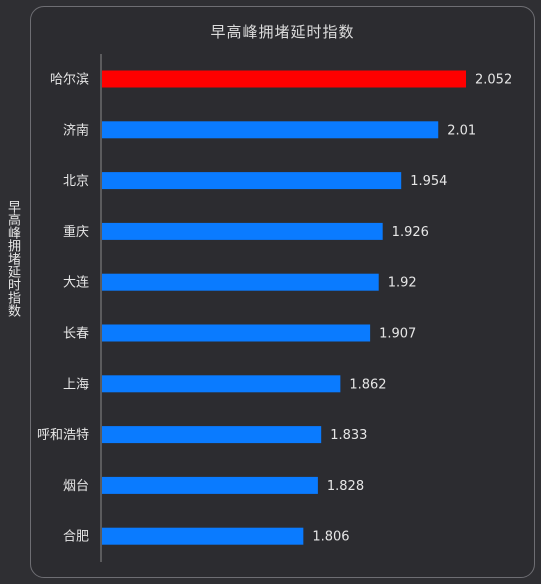  Describe the element at coordinates (397, 334) in the screenshot. I see `value-label: 1.907` at that location.